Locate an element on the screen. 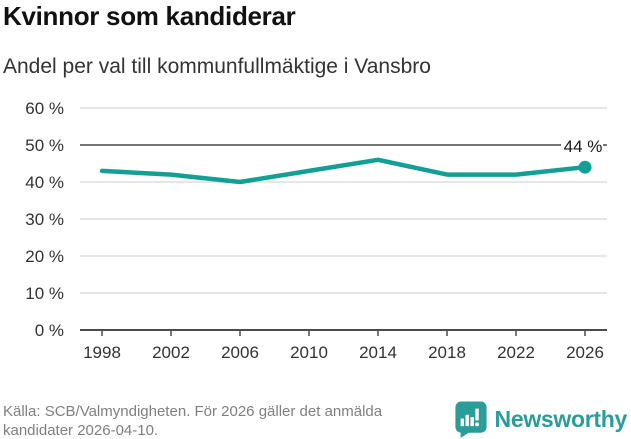 This screenshot has height=439, width=631. y-axis-tick-label: 40 % is located at coordinates (44, 182).